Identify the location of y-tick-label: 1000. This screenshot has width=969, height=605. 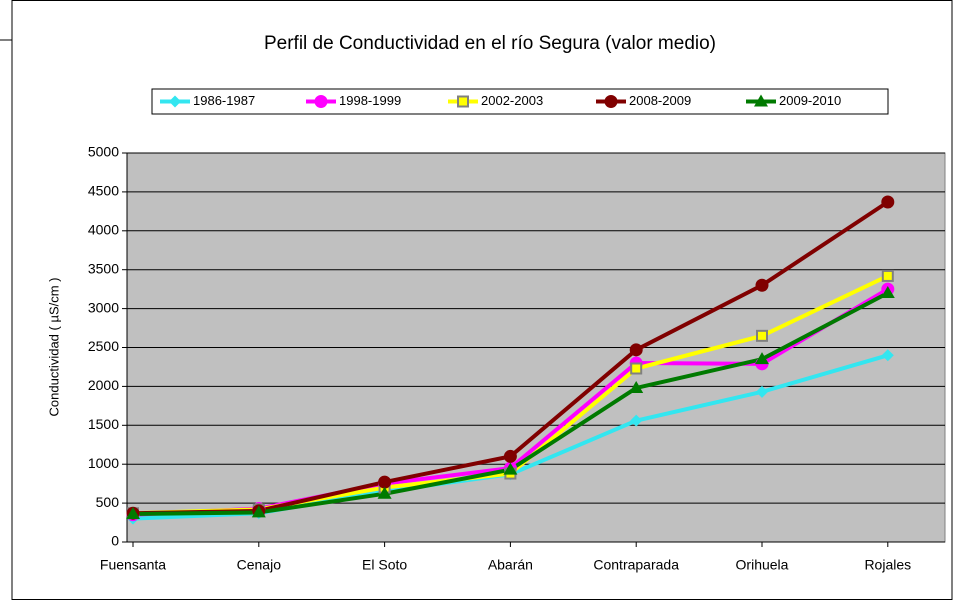
(103, 463).